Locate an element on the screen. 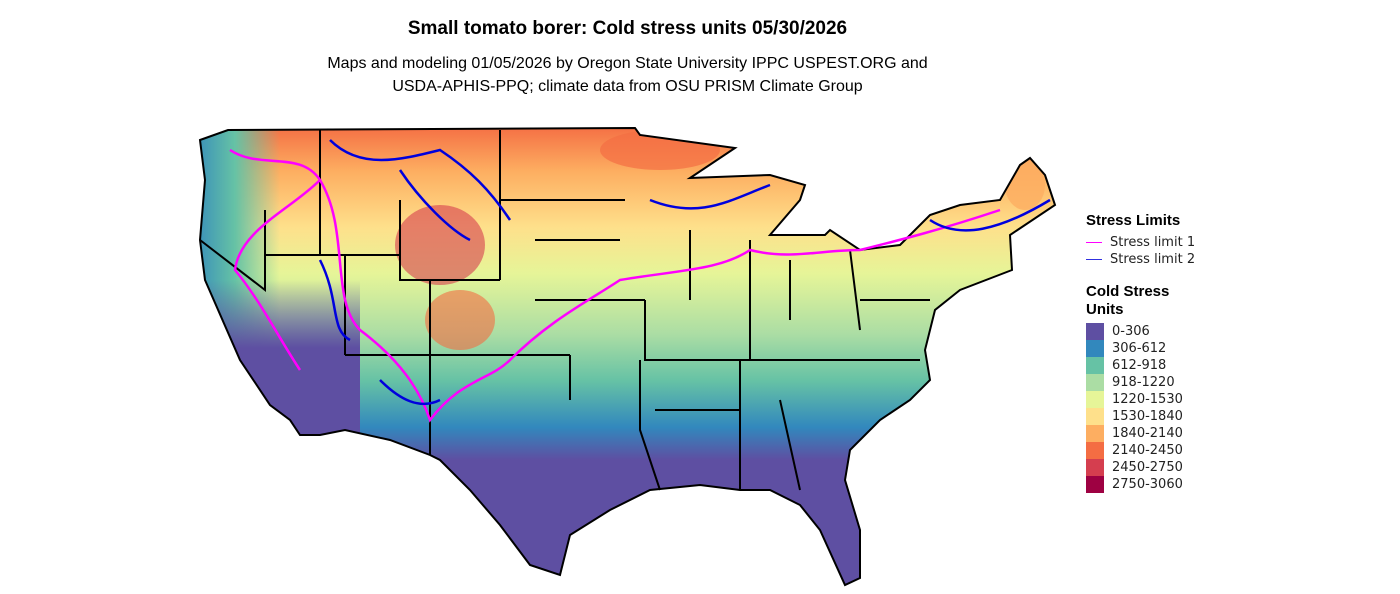  units-legend-title-1: Cold Stress is located at coordinates (1128, 291).